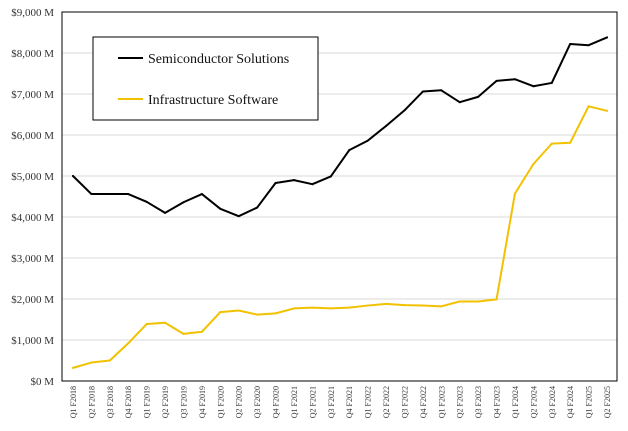 Image resolution: width=628 pixels, height=431 pixels. I want to click on legend-label-semiconductor-solutions: Semiconductor Solutions, so click(218, 59).